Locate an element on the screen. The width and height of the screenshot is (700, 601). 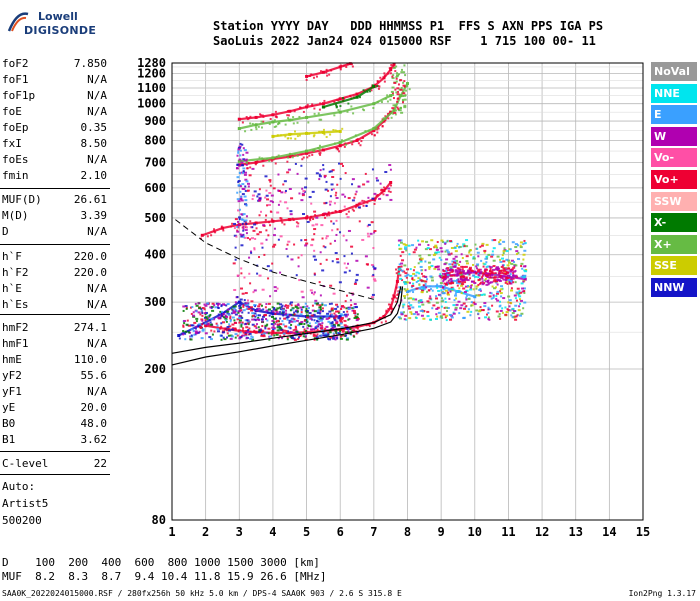
param-value: 26.61 is located at coordinates (90, 199).